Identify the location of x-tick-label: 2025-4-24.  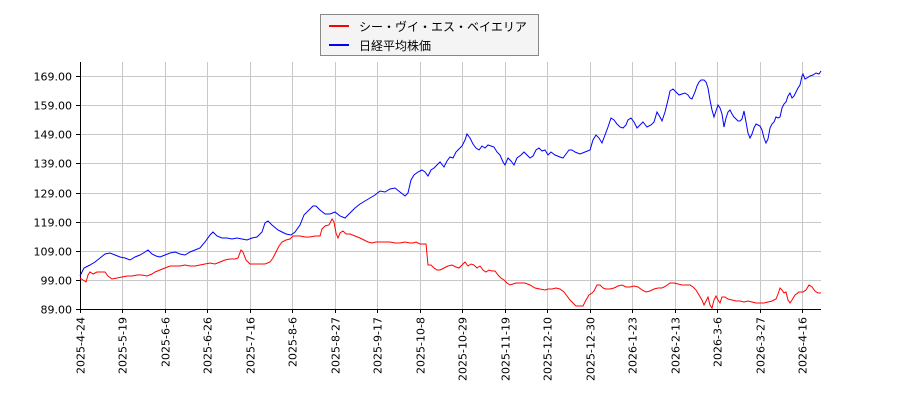
(81, 345).